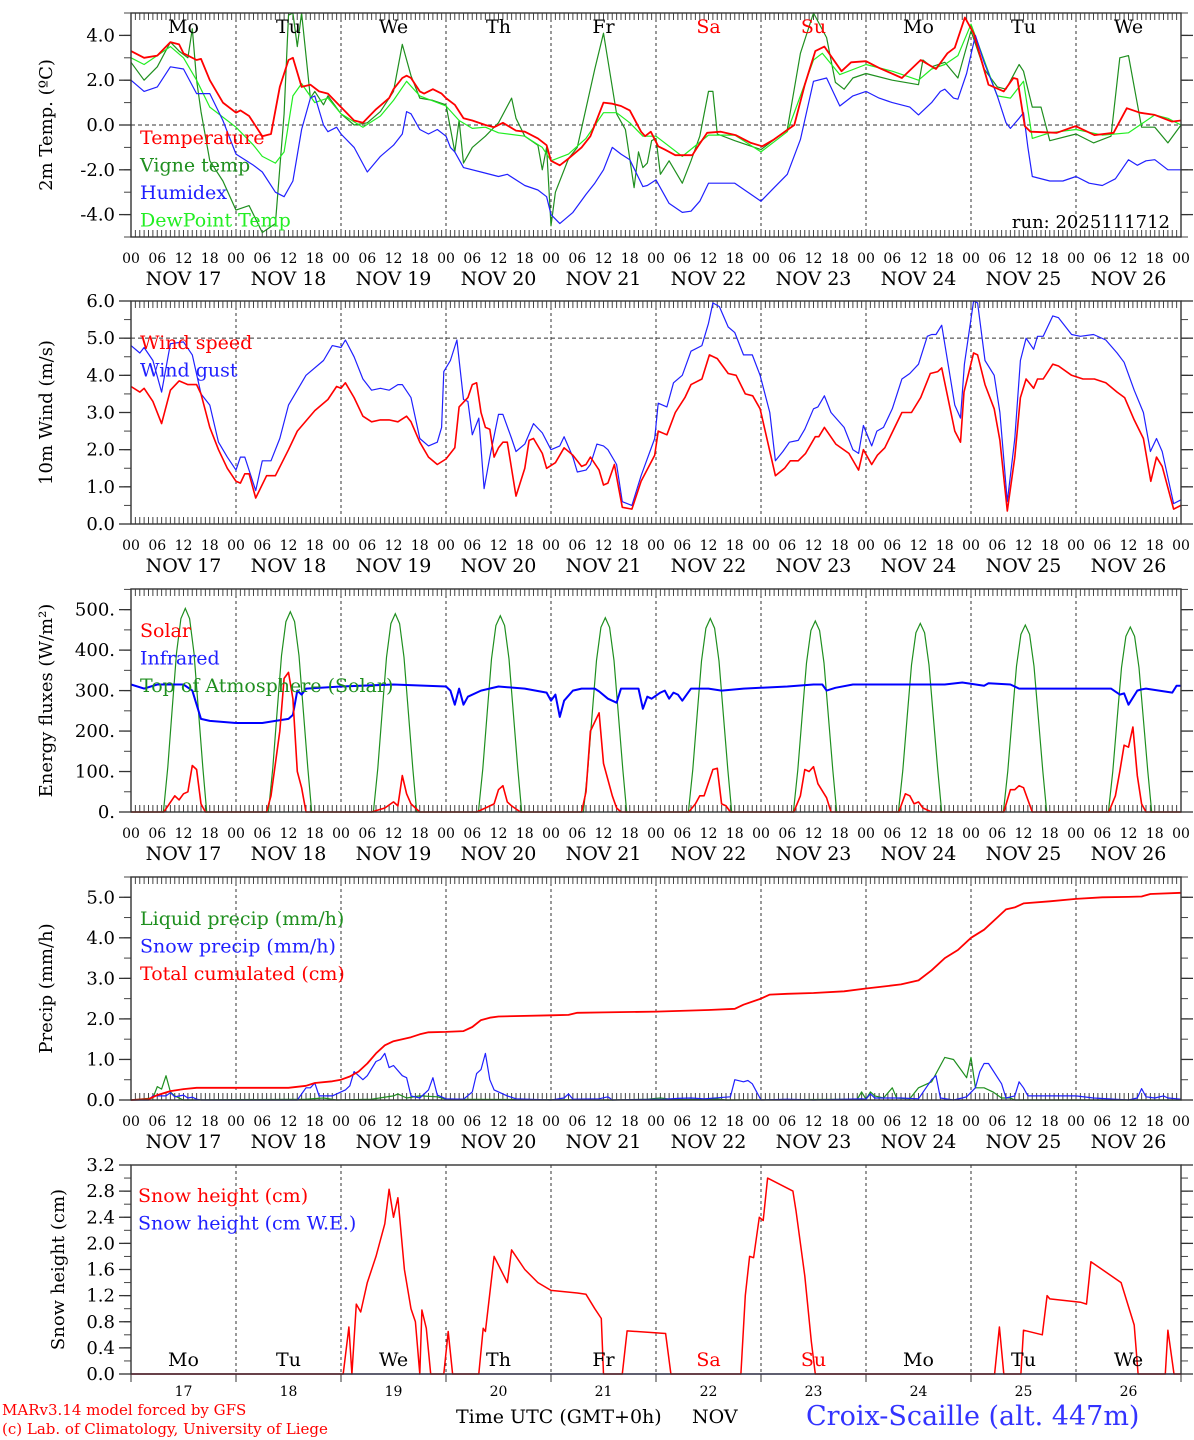 The image size is (1194, 1440). Describe the element at coordinates (1128, 27) in the screenshot. I see `weekday-label: We` at that location.